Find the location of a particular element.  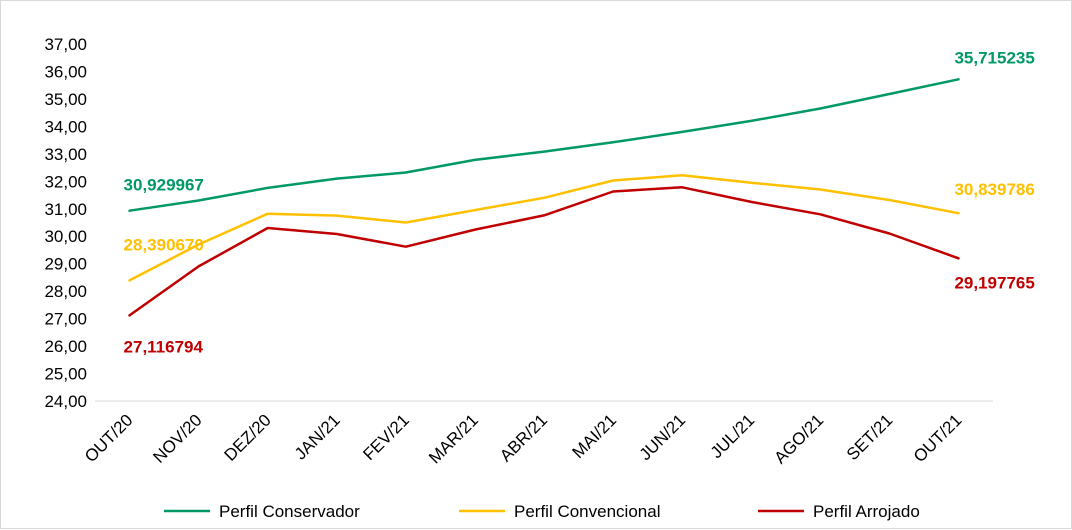

y-tick-label: 25,00 is located at coordinates (65, 374).